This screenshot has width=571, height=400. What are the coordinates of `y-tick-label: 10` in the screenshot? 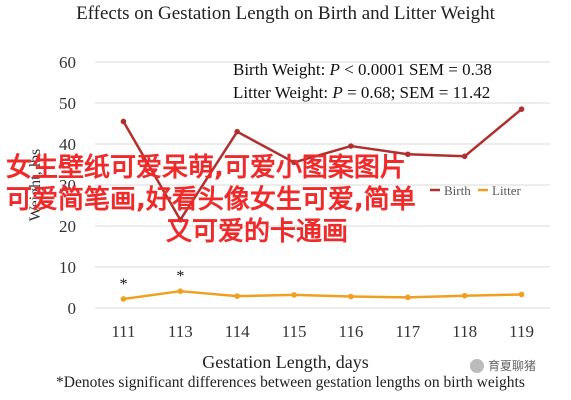 It's located at (67, 267).